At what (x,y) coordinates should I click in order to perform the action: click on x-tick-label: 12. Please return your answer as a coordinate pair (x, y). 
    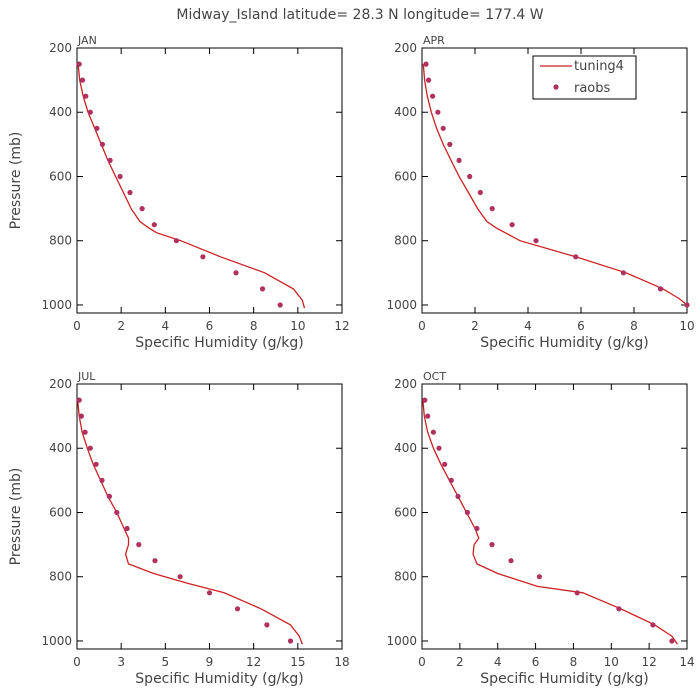
    Looking at the image, I should click on (341, 326).